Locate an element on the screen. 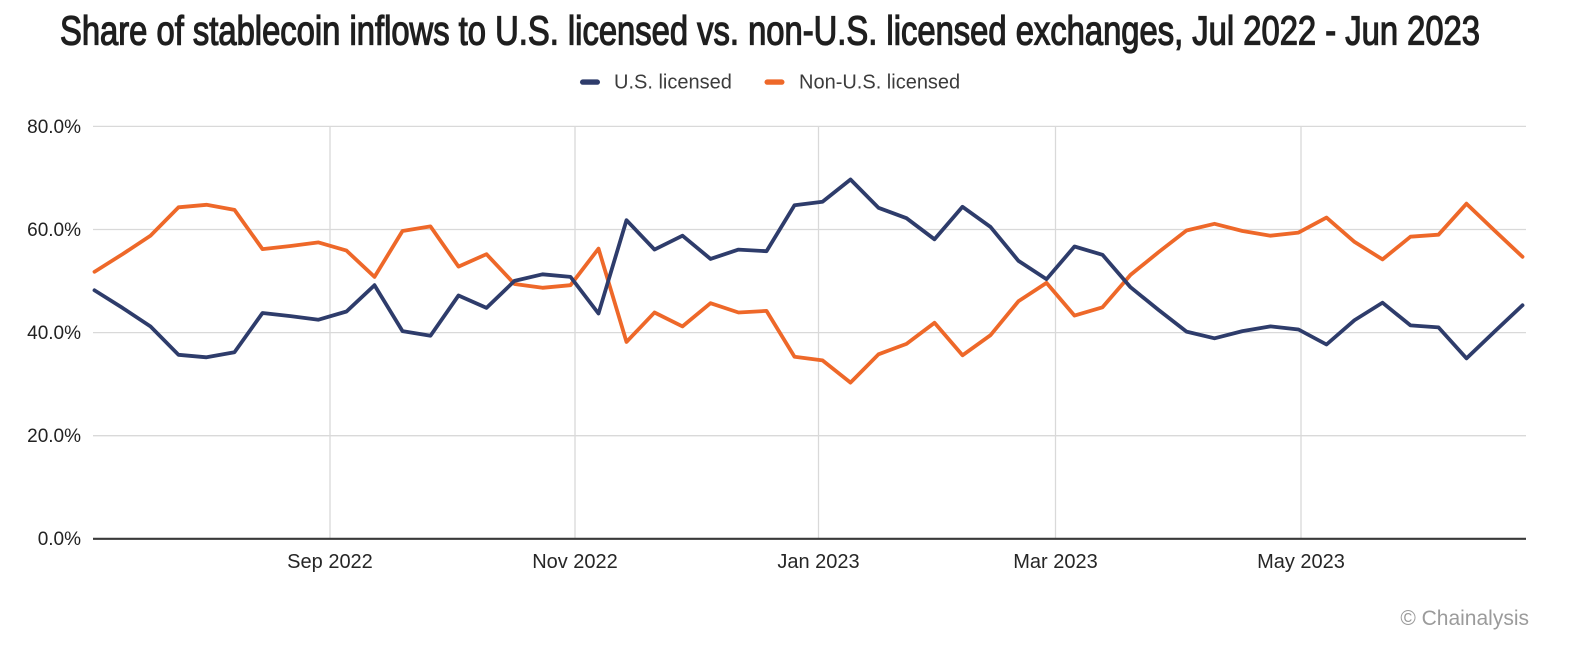 Image resolution: width=1570 pixels, height=650 pixels. svg-text: 60.0% is located at coordinates (54, 230).